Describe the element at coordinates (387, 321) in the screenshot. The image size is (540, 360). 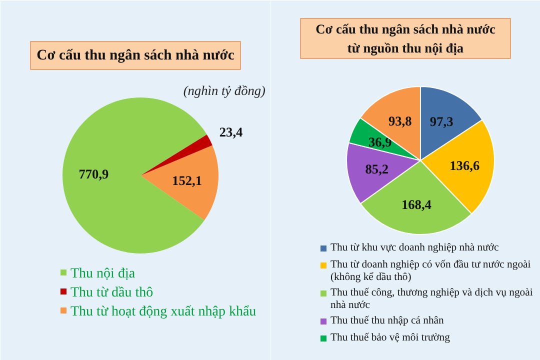
I see `legend-label: Thu thuế thu nhập cá nhân` at that location.